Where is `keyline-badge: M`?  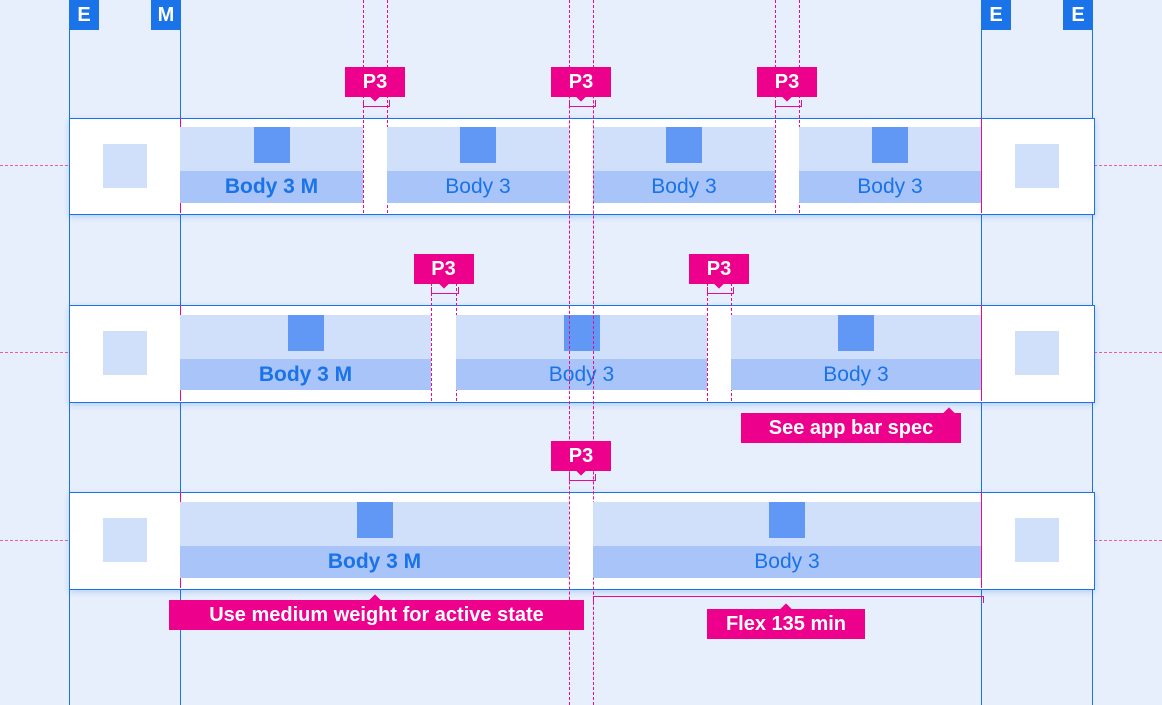
keyline-badge: M is located at coordinates (166, 15).